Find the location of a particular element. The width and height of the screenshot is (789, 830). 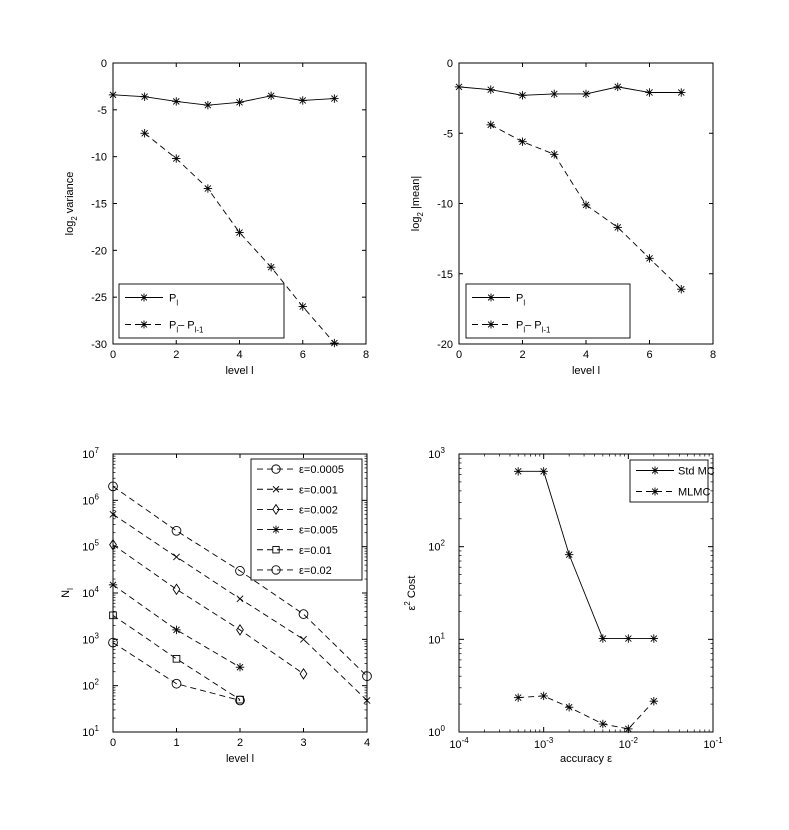

legend-label: ε=0.01 is located at coordinates (315, 551).